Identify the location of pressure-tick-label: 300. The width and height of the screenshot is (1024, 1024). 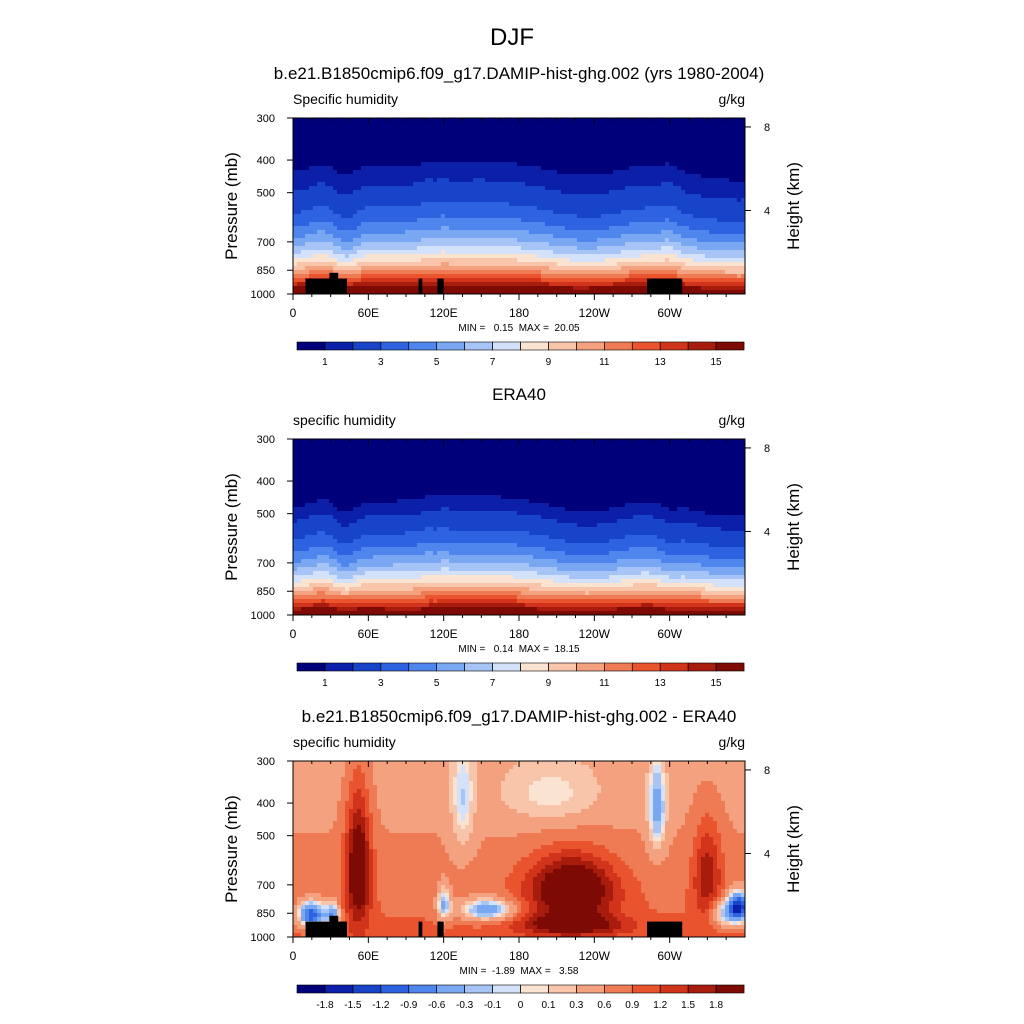
(266, 119).